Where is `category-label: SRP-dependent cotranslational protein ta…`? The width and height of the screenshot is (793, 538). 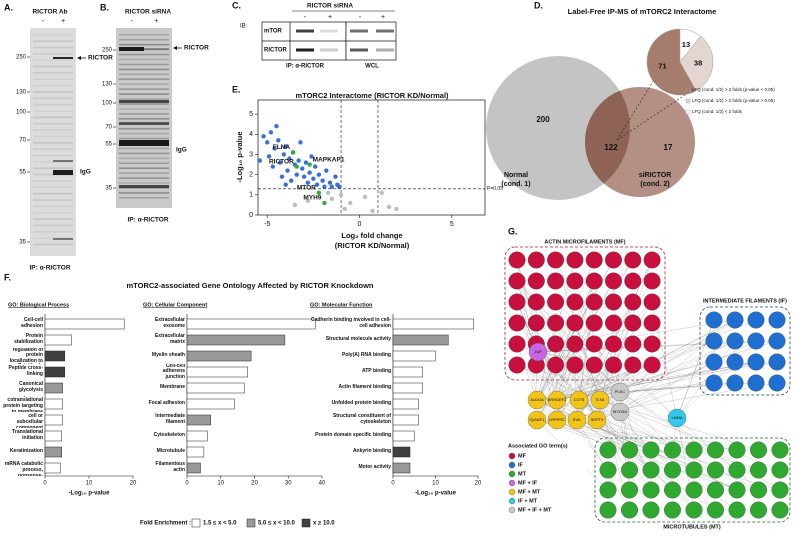
category-label: SRP-dependent cotranslational protein ta… is located at coordinates (23, 404).